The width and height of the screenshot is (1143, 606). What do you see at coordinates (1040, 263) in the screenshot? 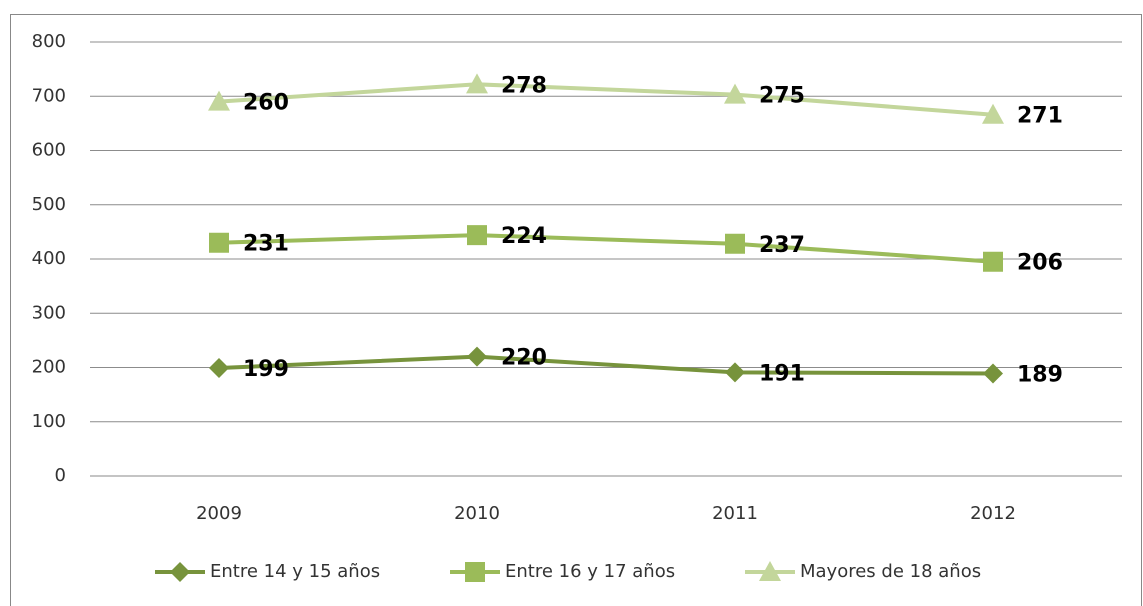
I see `data-label: 206` at bounding box center [1040, 263].